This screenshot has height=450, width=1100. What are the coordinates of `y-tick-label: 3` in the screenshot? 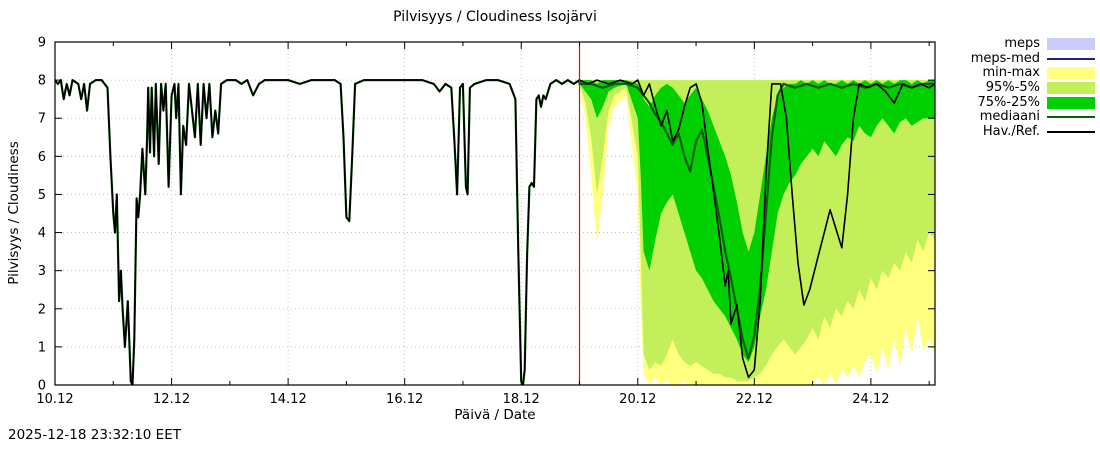 It's located at (42, 271).